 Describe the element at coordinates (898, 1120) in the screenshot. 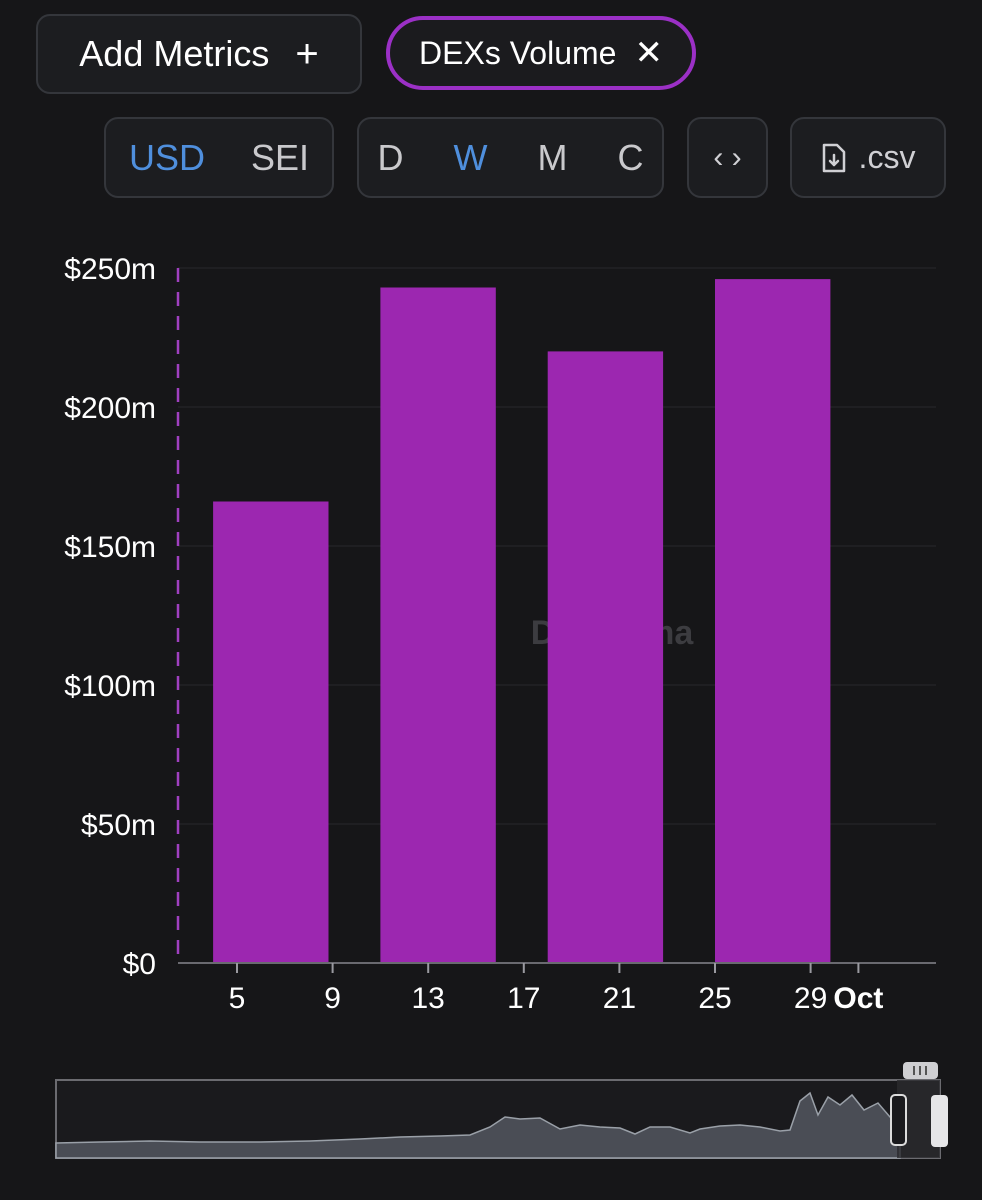

I see `navigator-left-handle` at that location.